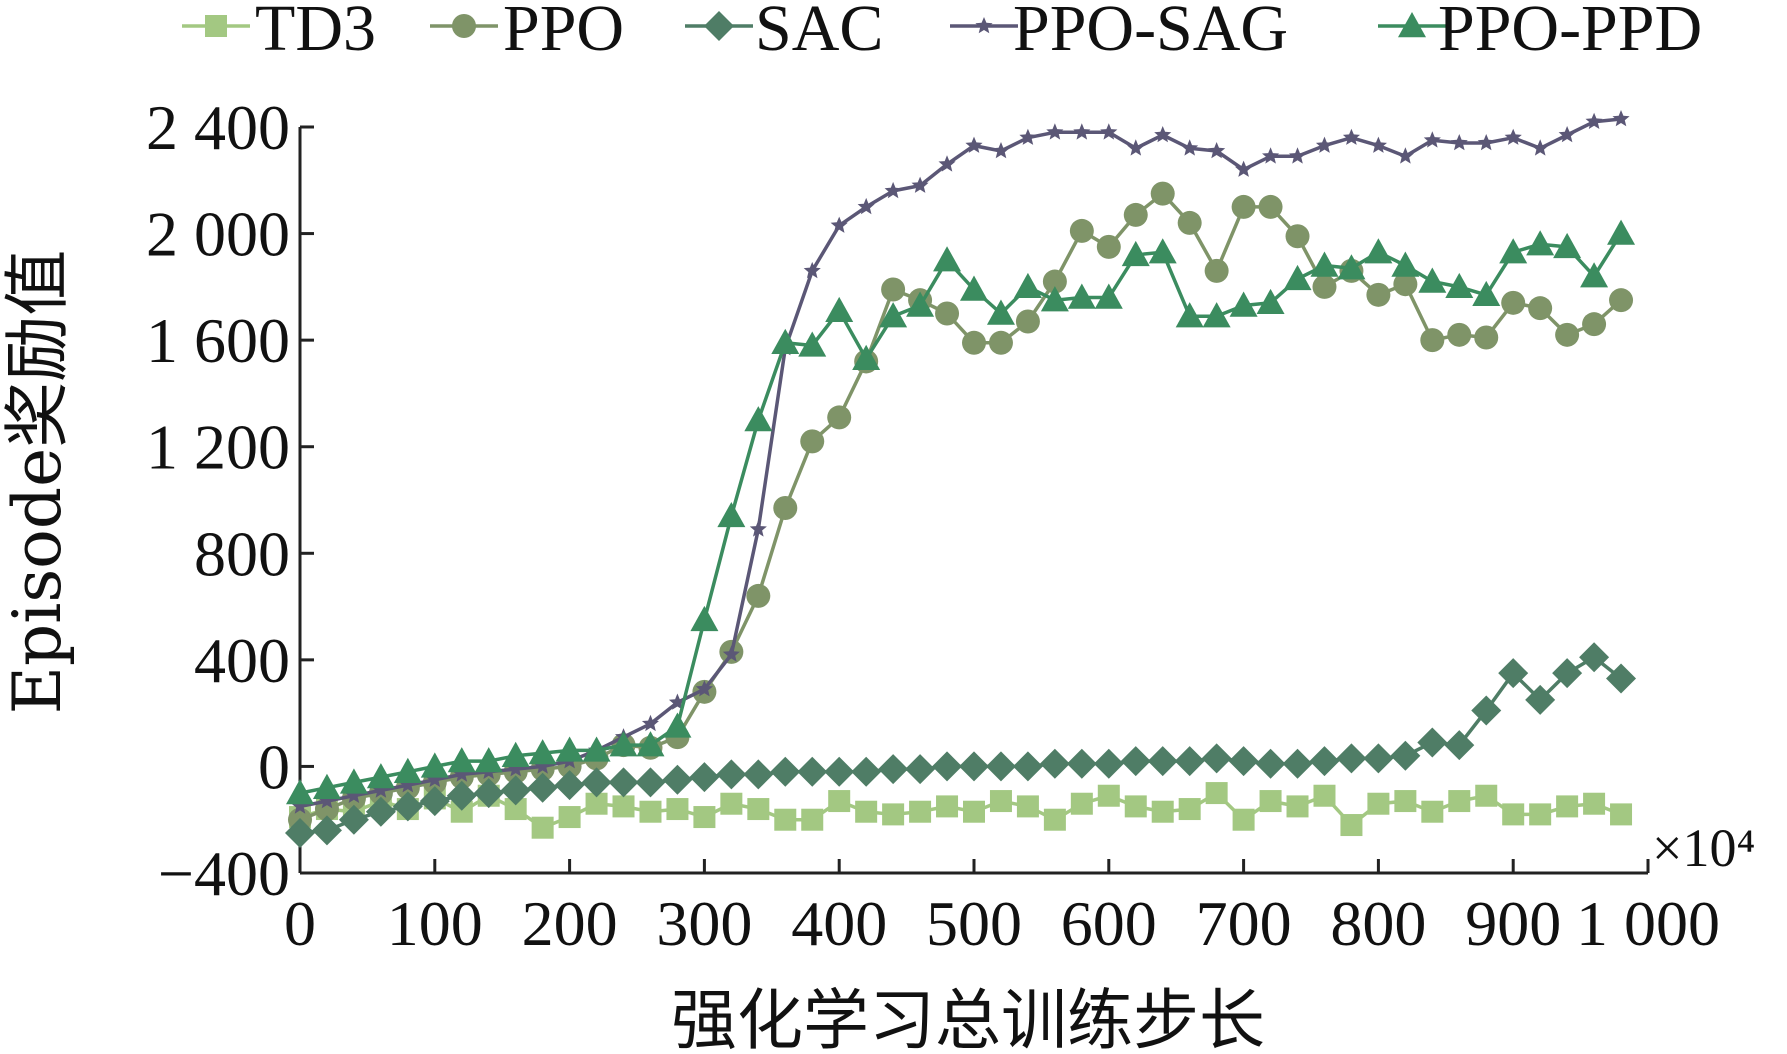 This screenshot has height=1054, width=1787. I want to click on legend-label-ppo-sag: PPO-SAG, so click(1150, 32).